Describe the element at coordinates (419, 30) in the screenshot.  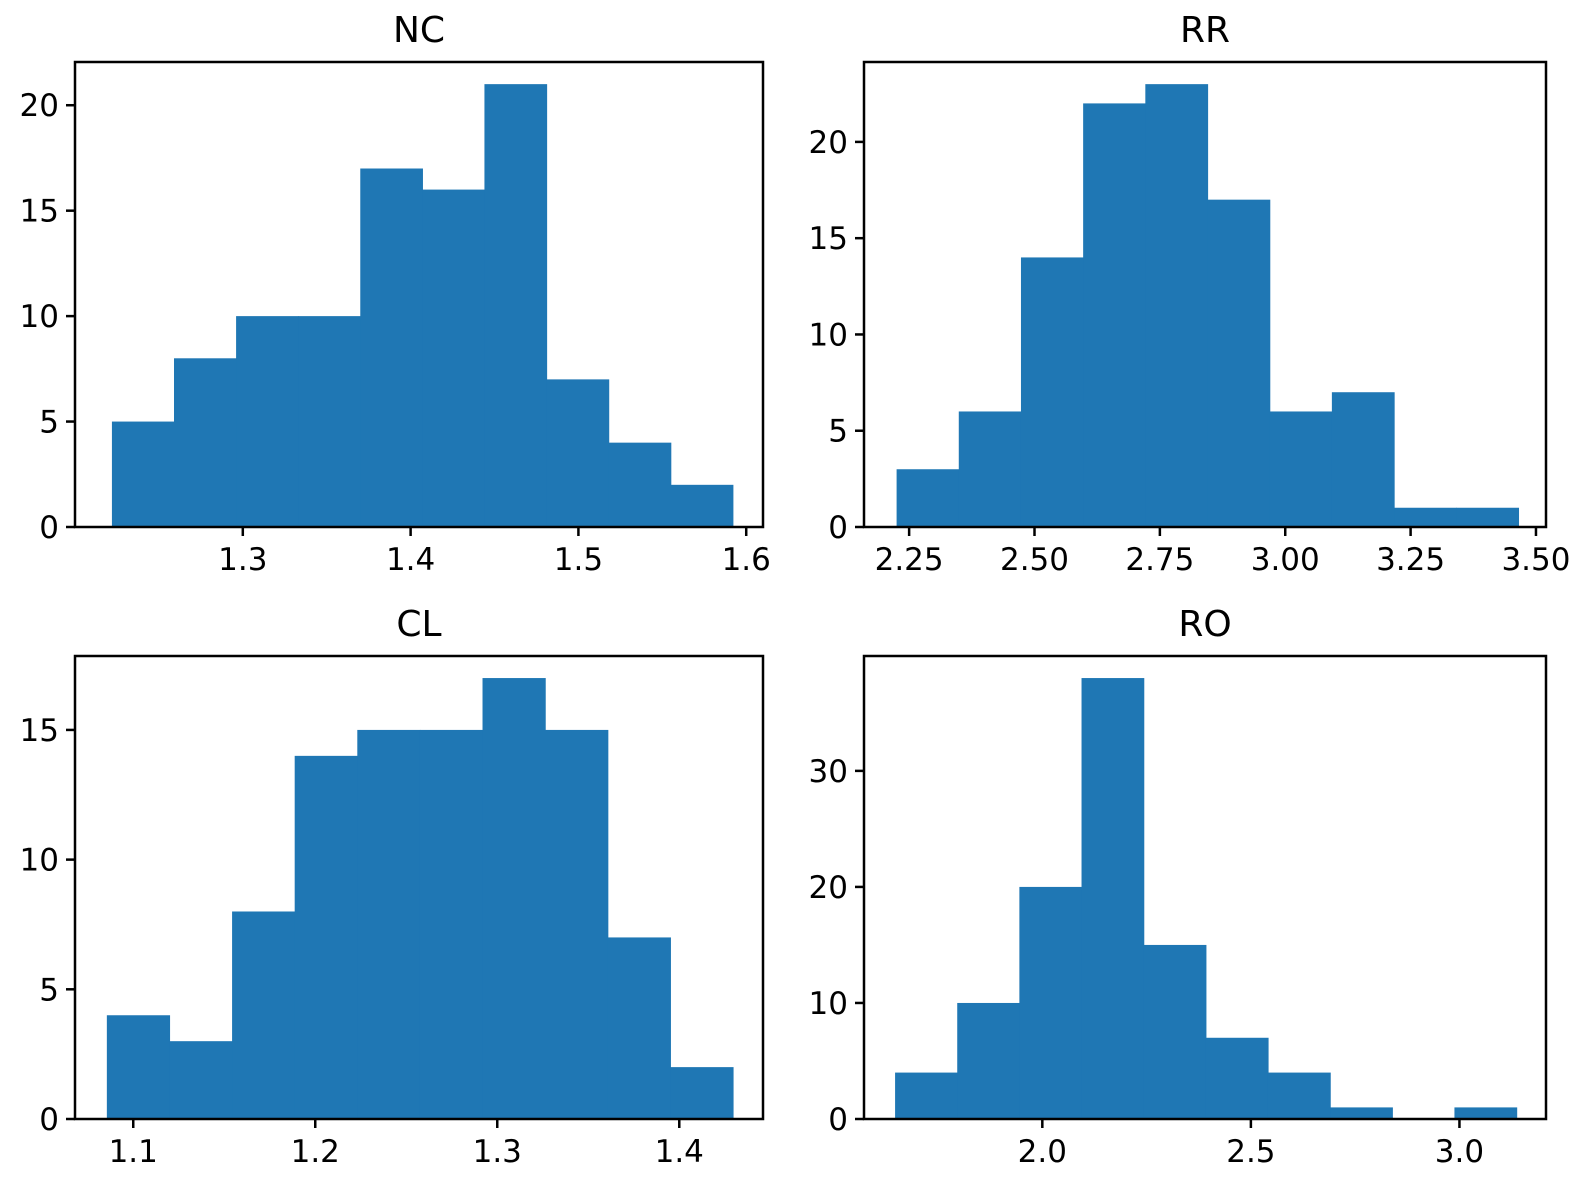
I see `nc-chart-title: NC` at that location.